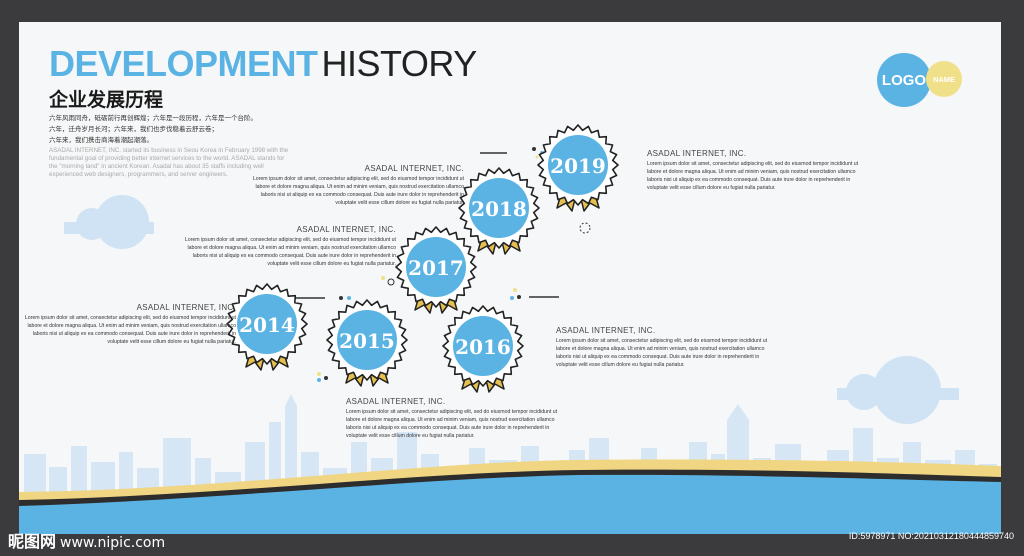 This screenshot has width=1024, height=556. I want to click on year-label: 2018, so click(499, 209).